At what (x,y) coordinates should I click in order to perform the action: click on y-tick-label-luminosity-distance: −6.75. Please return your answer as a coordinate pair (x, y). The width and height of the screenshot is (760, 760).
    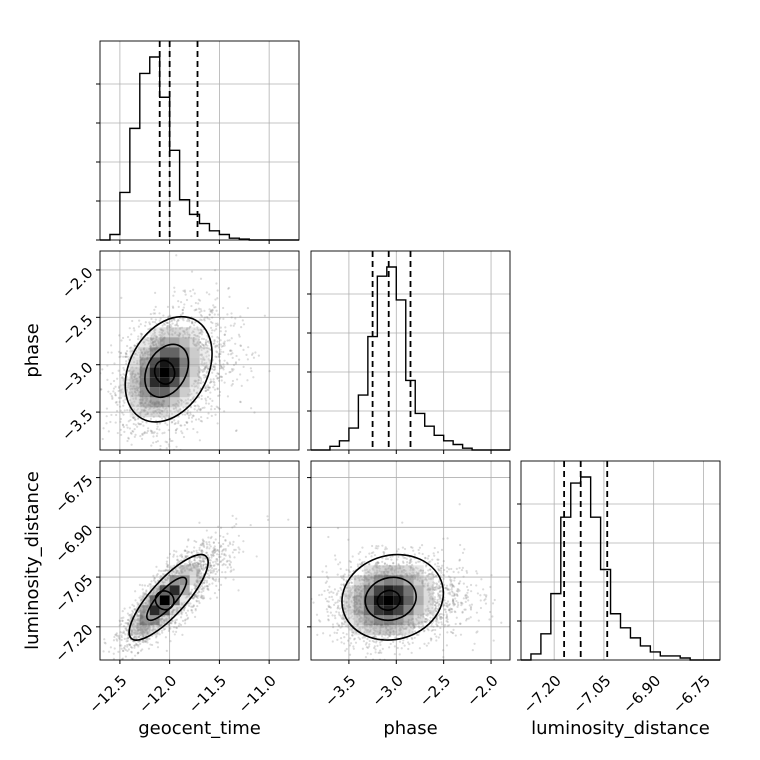
    Looking at the image, I should click on (73, 493).